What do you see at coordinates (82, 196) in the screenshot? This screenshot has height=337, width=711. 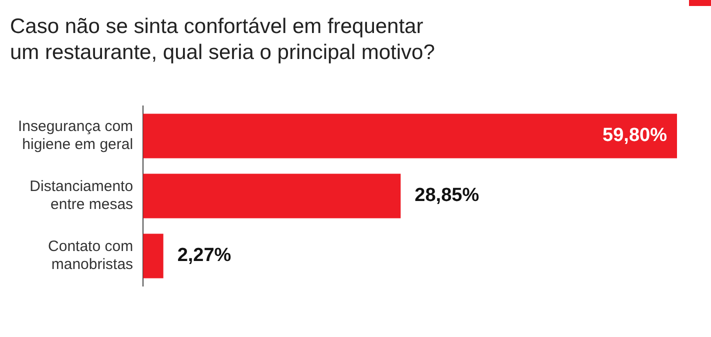 I see `y-tick-label: Distanciamento entre mesas` at bounding box center [82, 196].